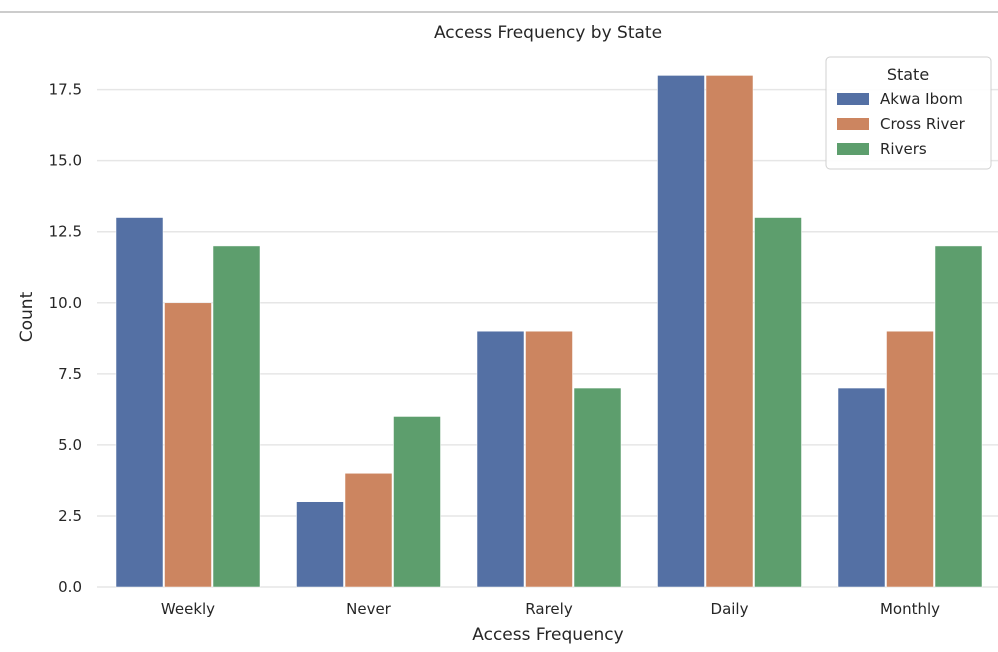 The image size is (998, 652). Describe the element at coordinates (730, 609) in the screenshot. I see `x-tick-label: Daily` at that location.